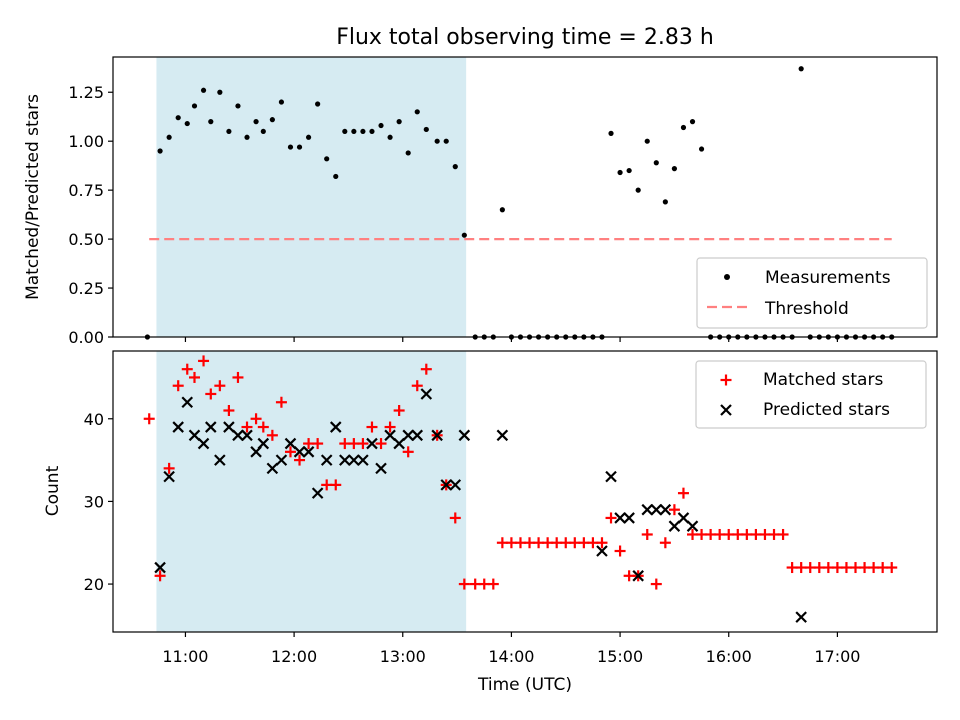  Describe the element at coordinates (826, 410) in the screenshot. I see `legend-predicted-label: Predicted stars` at that location.